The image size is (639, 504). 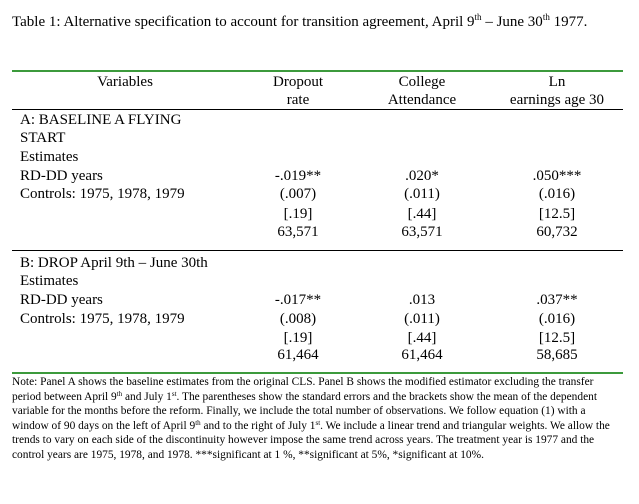 I want to click on panel-b-dropout-coef: -.017**, so click(x=298, y=300).